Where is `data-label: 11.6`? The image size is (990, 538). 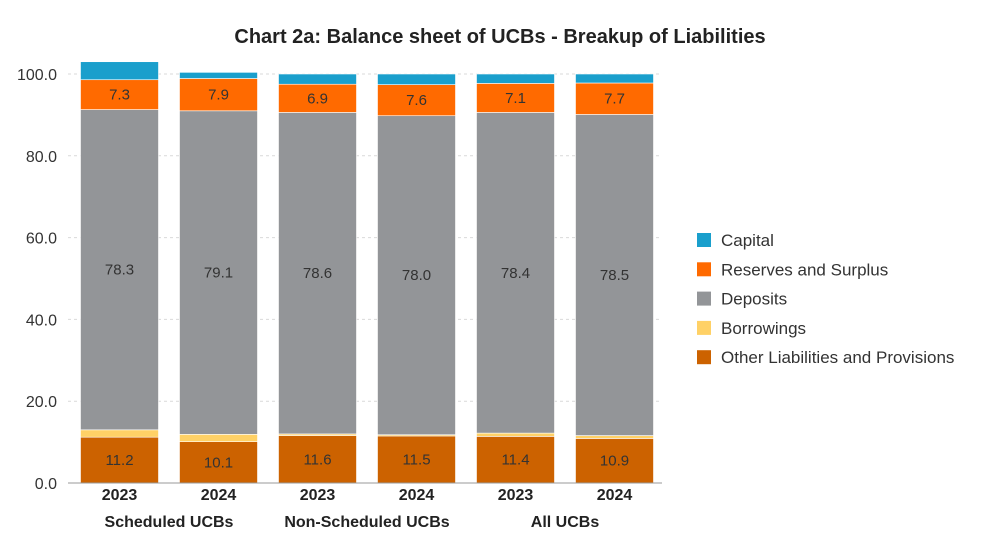
data-label: 11.6 is located at coordinates (317, 459).